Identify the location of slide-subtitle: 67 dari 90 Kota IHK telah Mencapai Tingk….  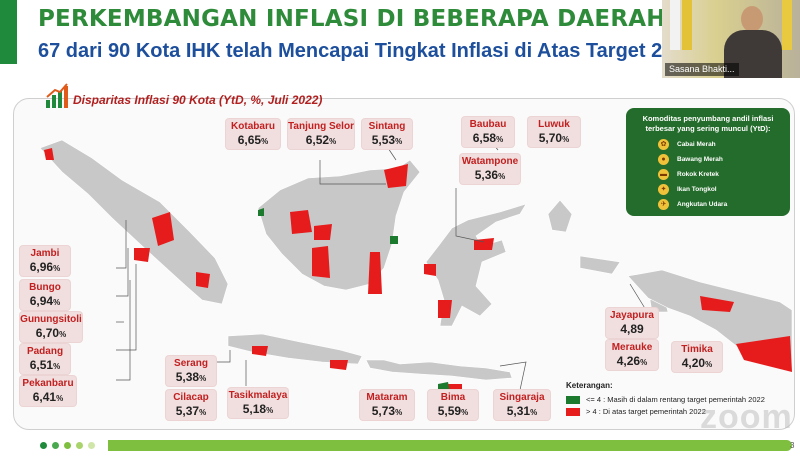
(367, 51).